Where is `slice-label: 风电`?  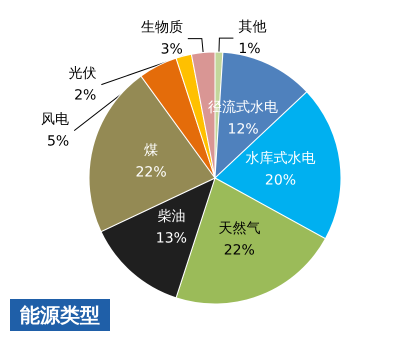
slice-label: 风电 is located at coordinates (55, 120).